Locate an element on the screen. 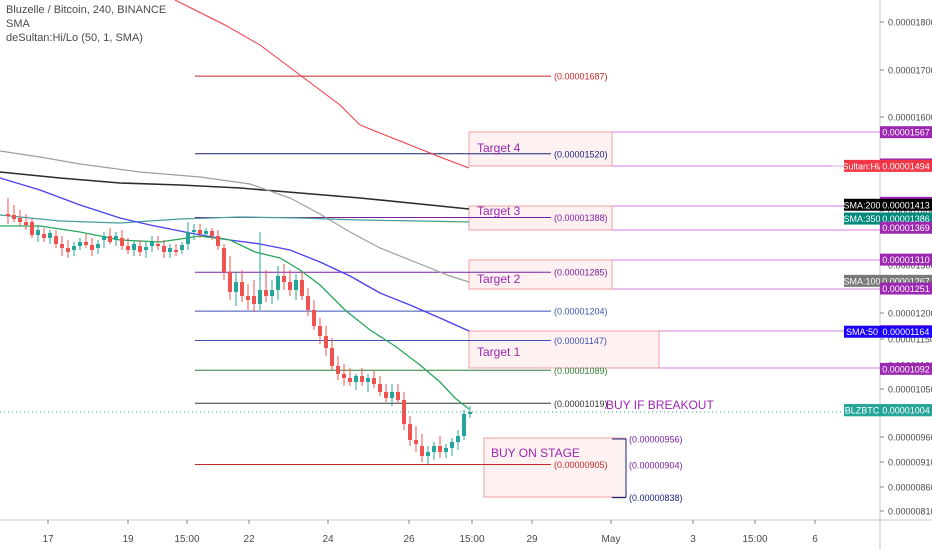 The image size is (932, 550). axis-badge-label: SMA:50 is located at coordinates (862, 332).